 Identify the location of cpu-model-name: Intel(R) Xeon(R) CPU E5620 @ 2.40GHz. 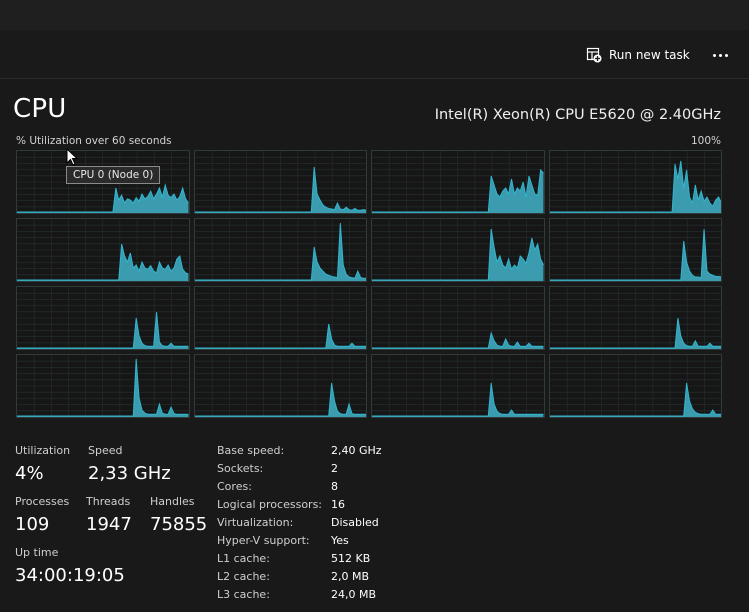
(577, 115).